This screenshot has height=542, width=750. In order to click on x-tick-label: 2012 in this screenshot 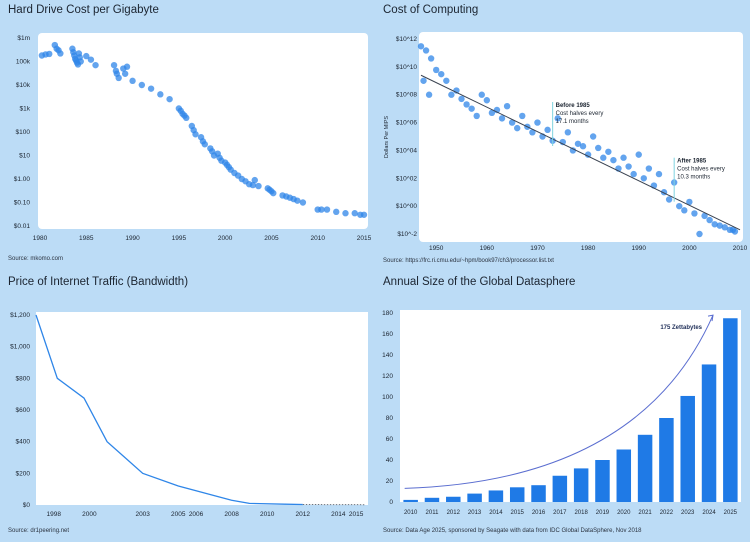, I will do `click(454, 513)`.